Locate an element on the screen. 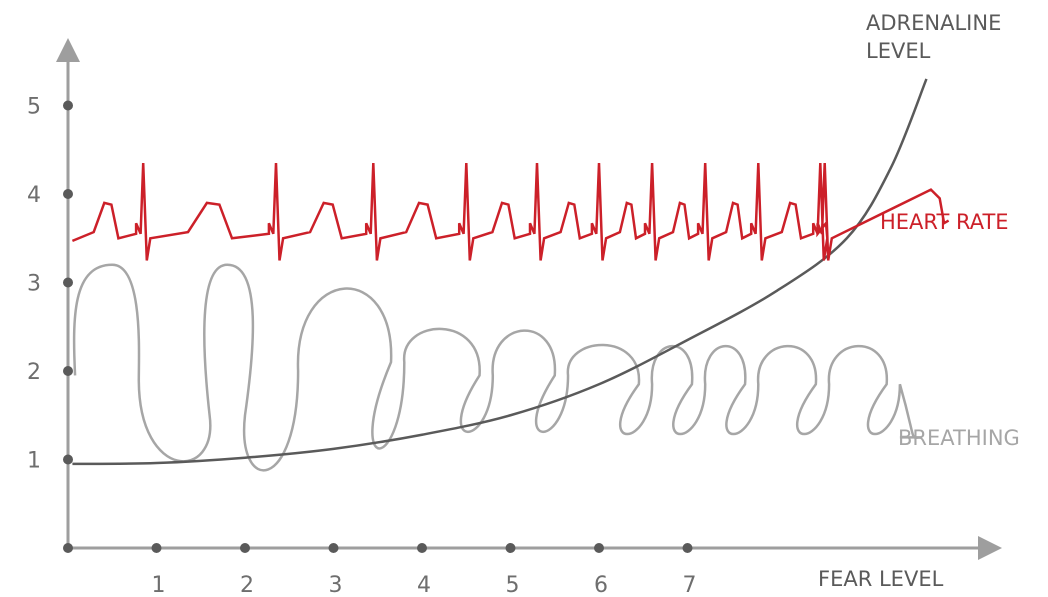  y-tick-label-5: 5 is located at coordinates (34, 107).